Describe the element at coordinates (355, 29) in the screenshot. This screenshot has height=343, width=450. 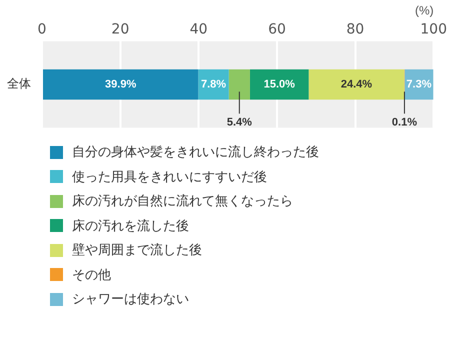
I see `x-tick-label: 80` at that location.